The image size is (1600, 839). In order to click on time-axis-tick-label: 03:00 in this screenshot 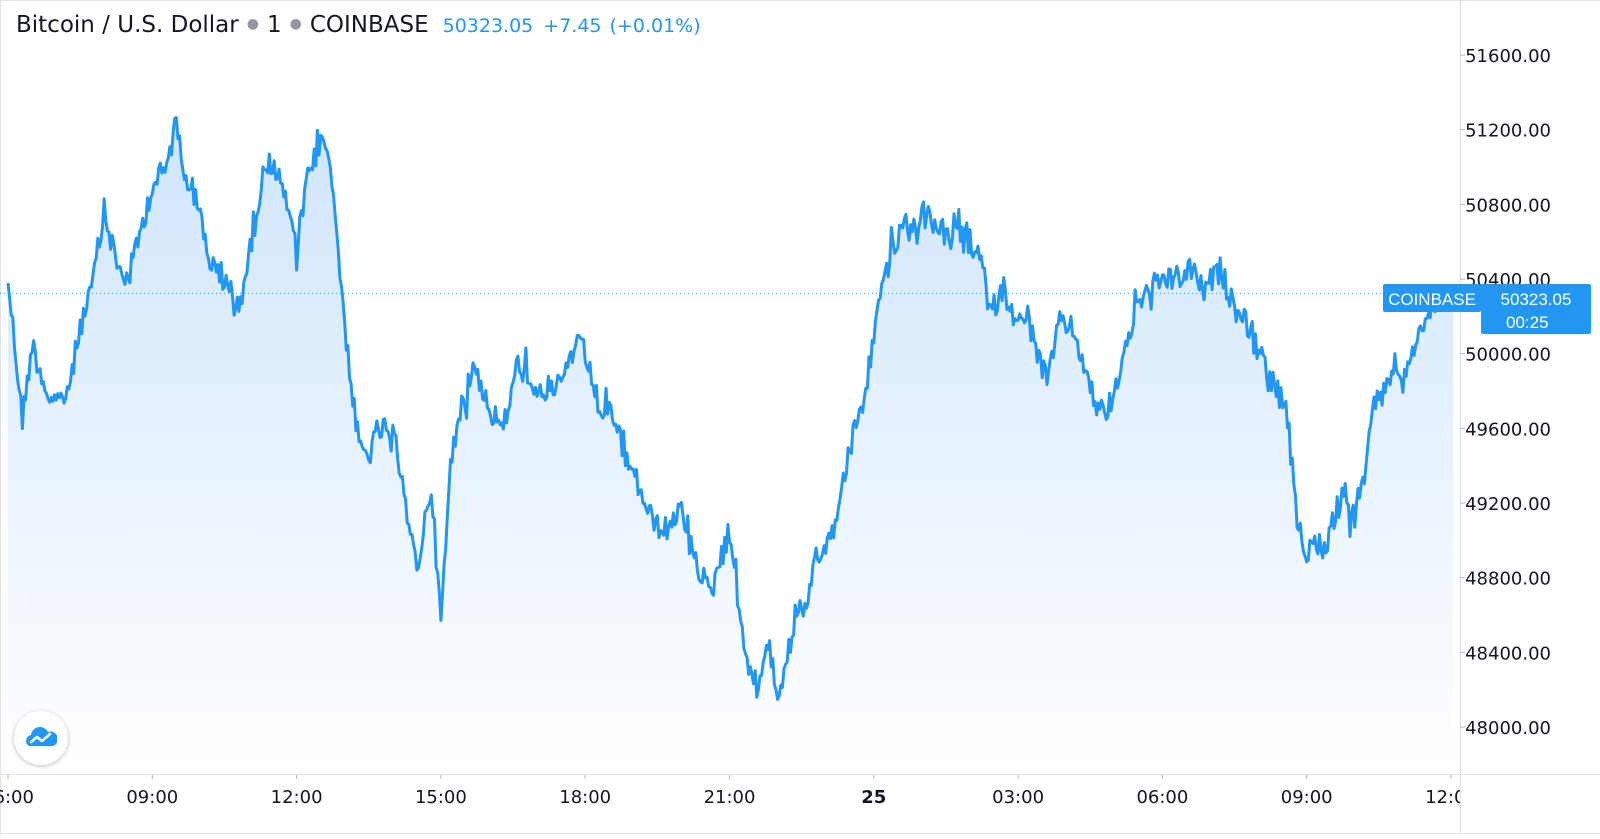, I will do `click(1018, 797)`.